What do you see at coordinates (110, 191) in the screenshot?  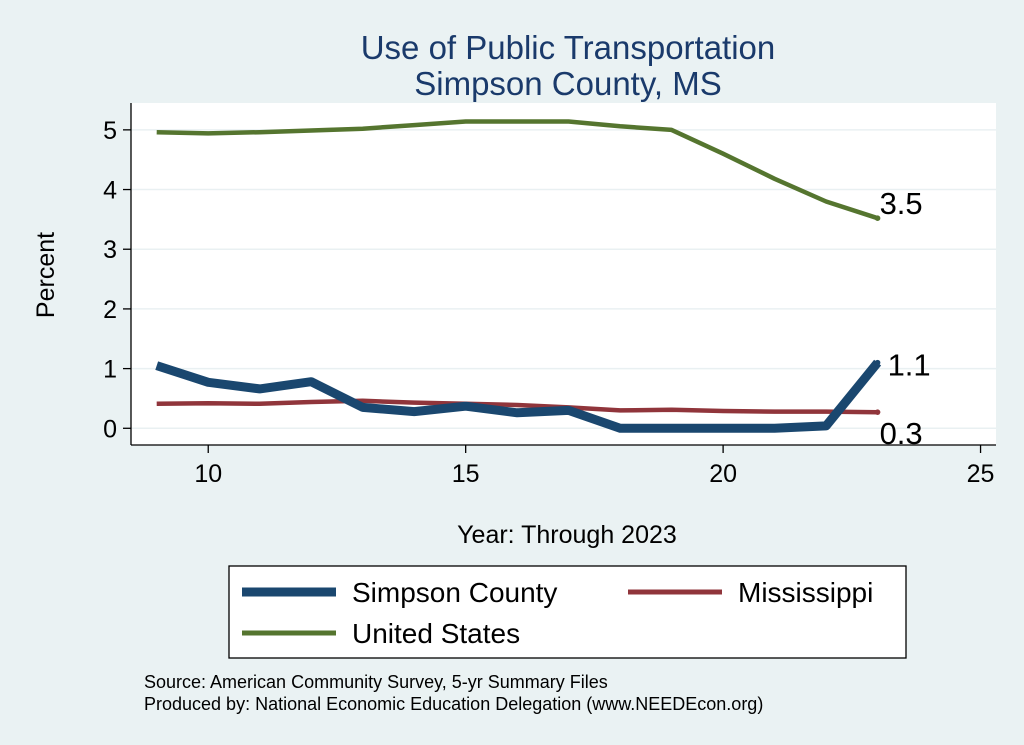 I see `y-tick-label: 4` at bounding box center [110, 191].